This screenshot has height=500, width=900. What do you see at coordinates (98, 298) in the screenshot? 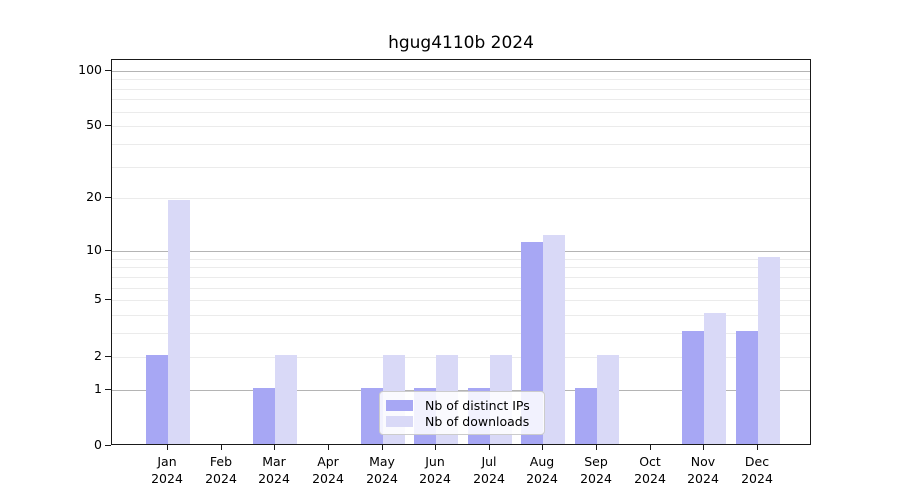
I see `y-tick-label-5: 5` at bounding box center [98, 298].